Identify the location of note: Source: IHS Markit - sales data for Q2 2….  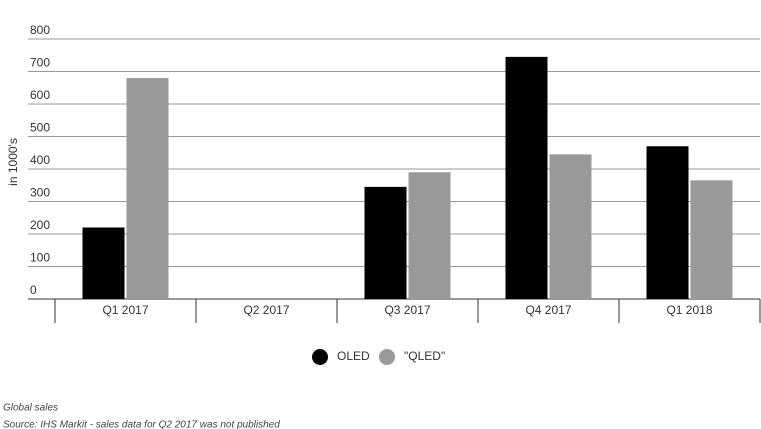
(141, 424).